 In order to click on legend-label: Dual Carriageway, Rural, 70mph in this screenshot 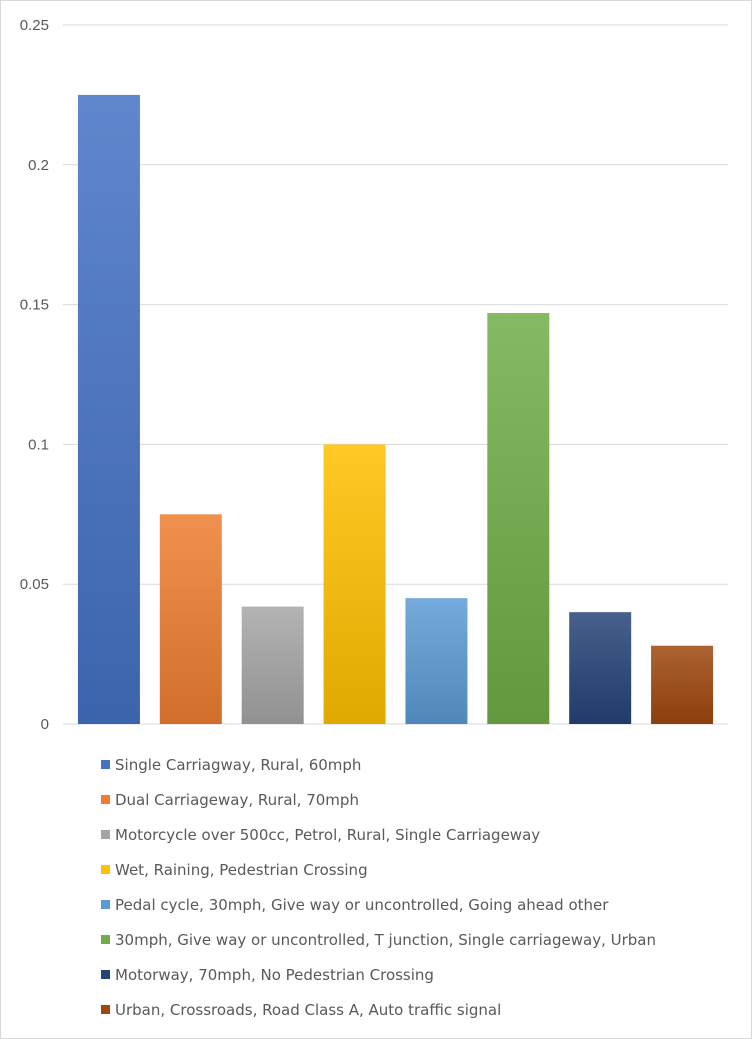, I will do `click(237, 800)`.